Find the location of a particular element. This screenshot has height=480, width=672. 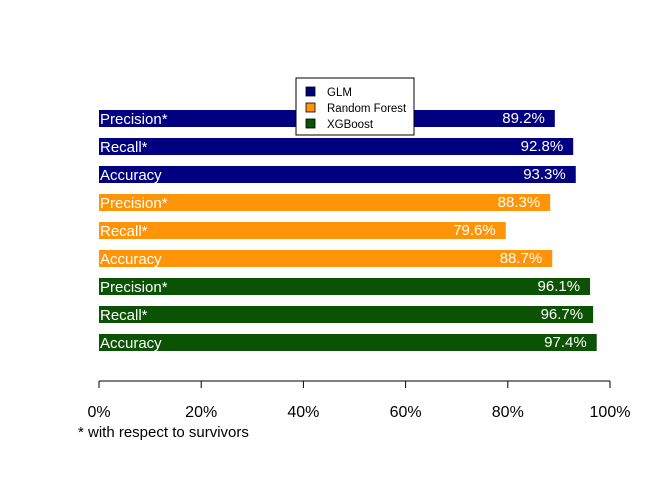

legend-box is located at coordinates (355, 106).